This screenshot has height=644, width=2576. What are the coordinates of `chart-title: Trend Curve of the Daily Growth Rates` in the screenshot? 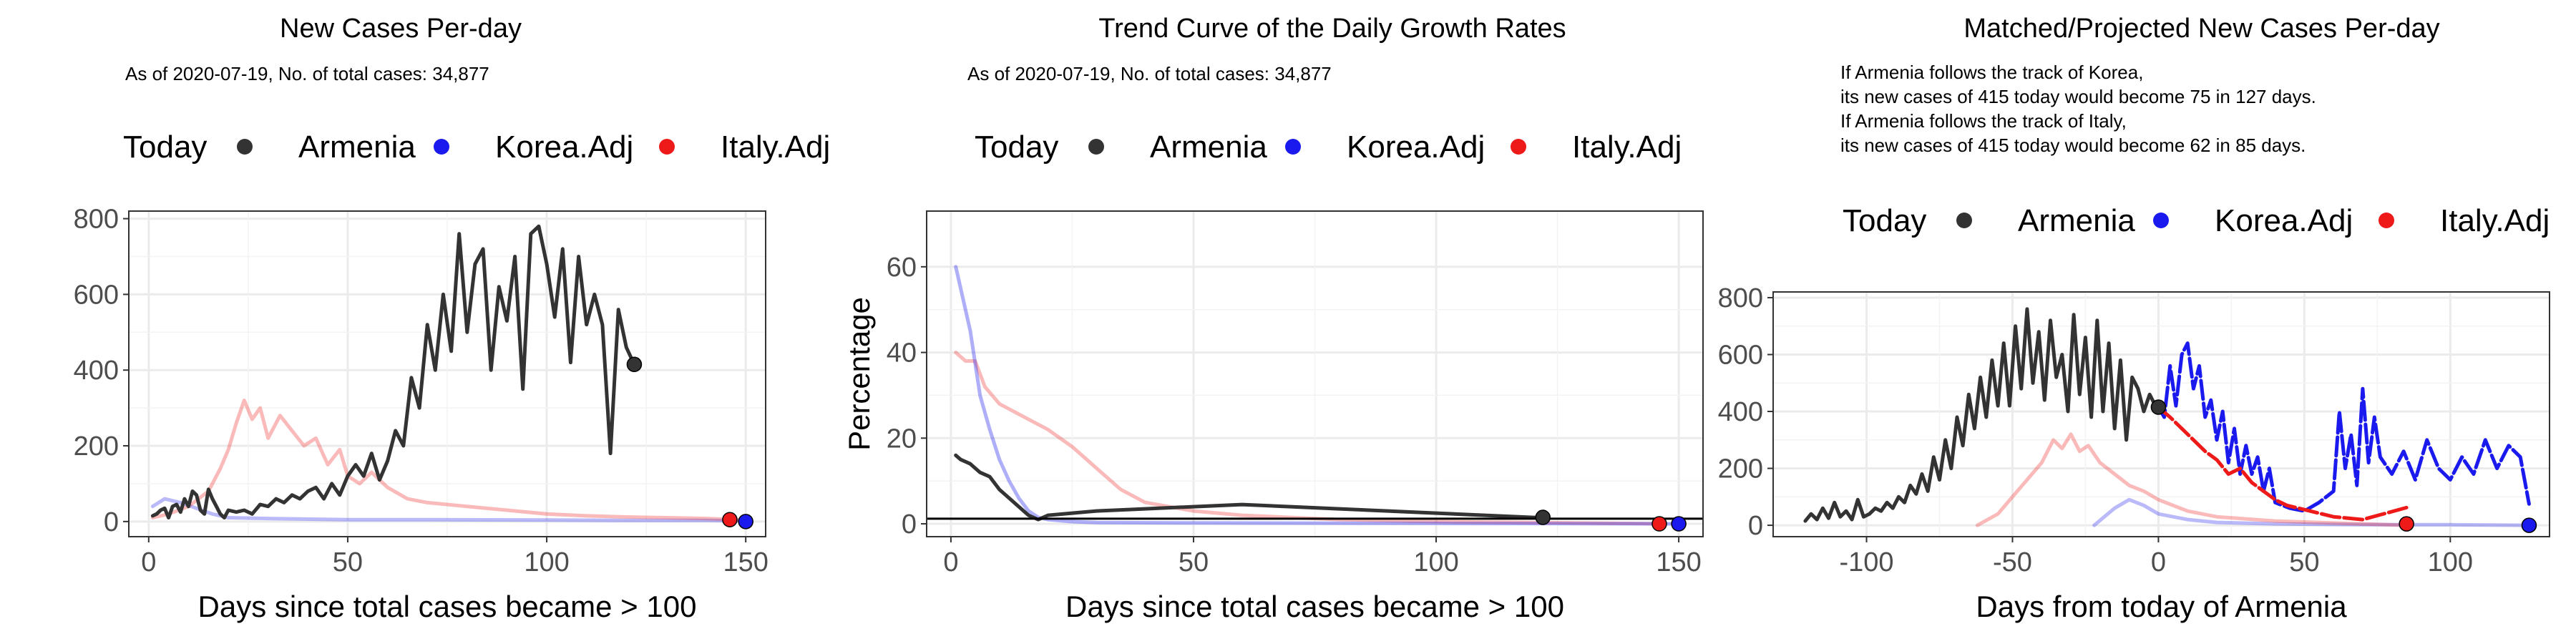 It's located at (1332, 29).